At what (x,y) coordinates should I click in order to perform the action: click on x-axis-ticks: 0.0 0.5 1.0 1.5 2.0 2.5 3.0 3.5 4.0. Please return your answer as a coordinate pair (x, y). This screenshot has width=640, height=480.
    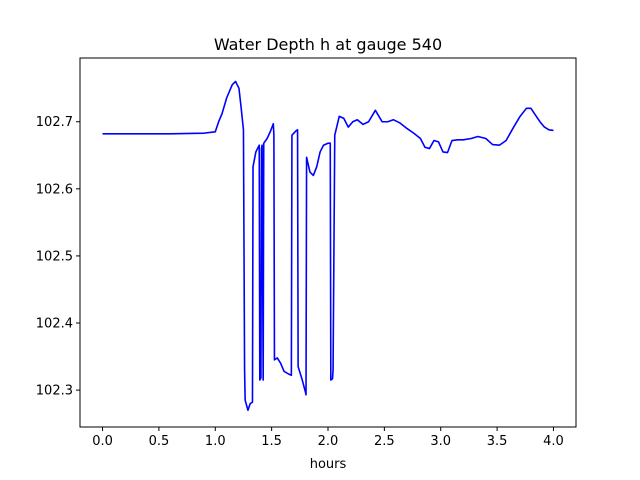
    Looking at the image, I should click on (328, 438).